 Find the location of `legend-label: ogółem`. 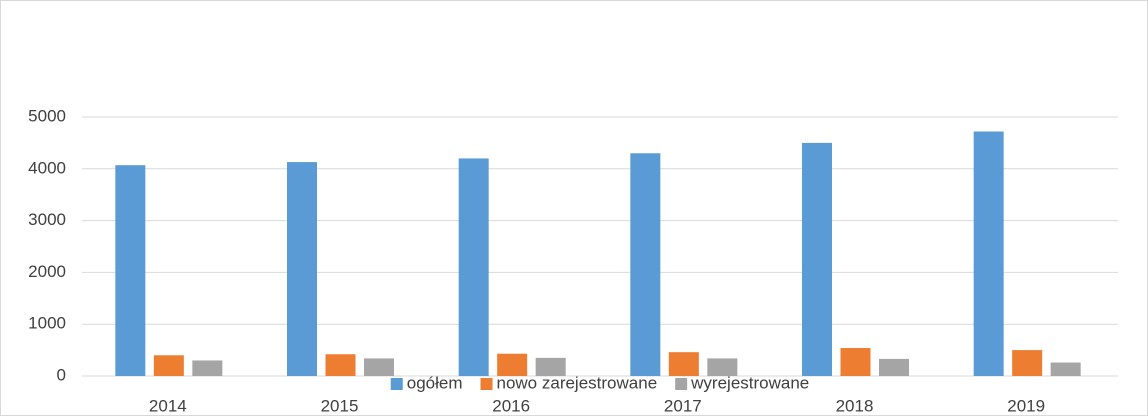

legend-label: ogółem is located at coordinates (435, 382).